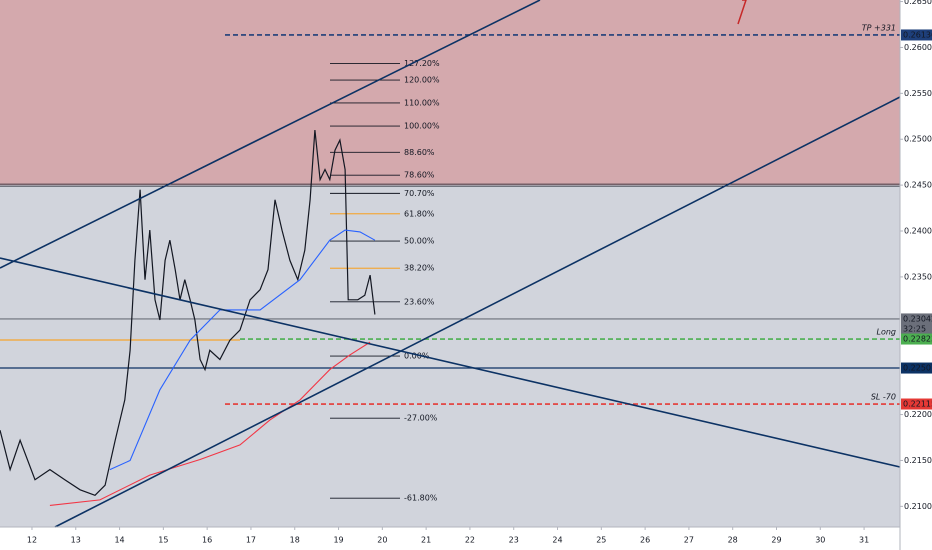 This screenshot has height=550, width=932. What do you see at coordinates (163, 540) in the screenshot?
I see `x-tick-label: 15` at bounding box center [163, 540].